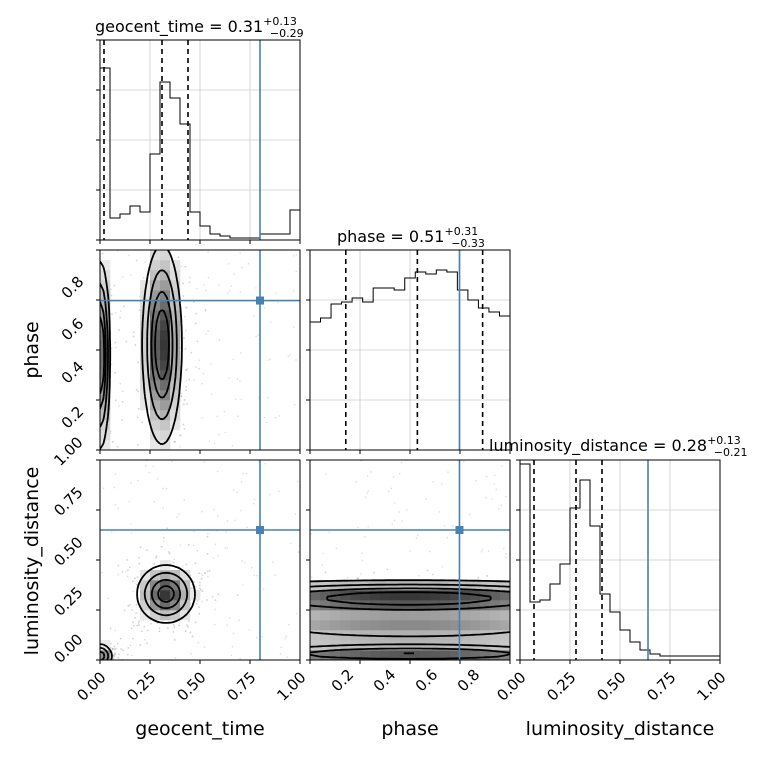 The image size is (760, 760). Describe the element at coordinates (410, 581) in the screenshot. I see `contour-line` at that location.